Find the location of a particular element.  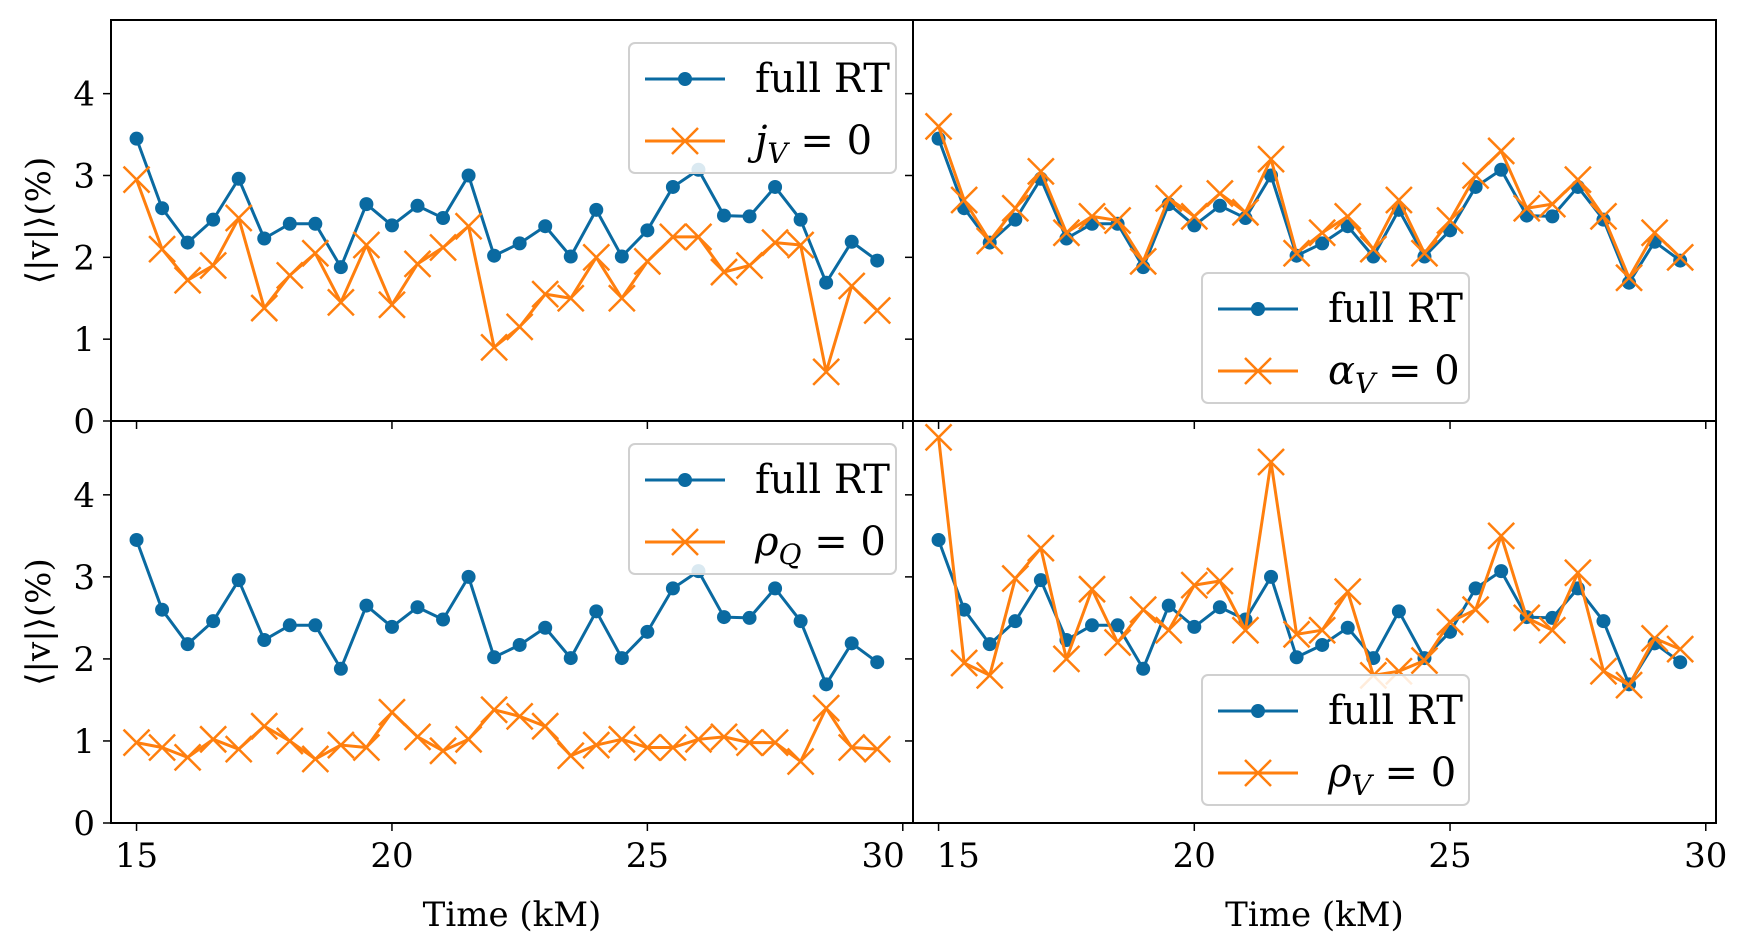

legend: full RT ρQ = 0 is located at coordinates (762, 509).